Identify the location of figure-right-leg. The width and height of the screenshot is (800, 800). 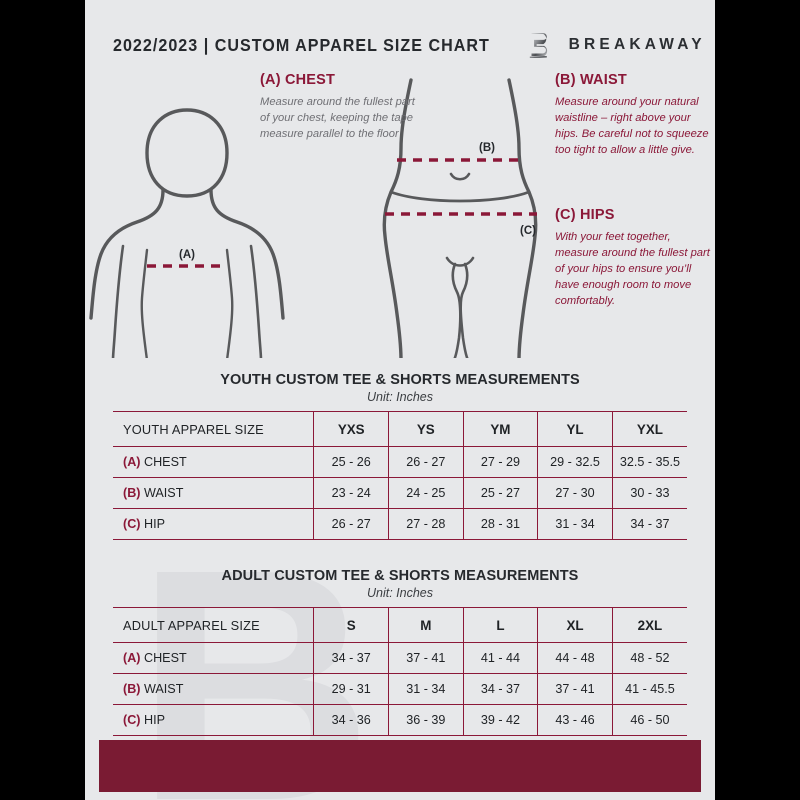
(464, 310).